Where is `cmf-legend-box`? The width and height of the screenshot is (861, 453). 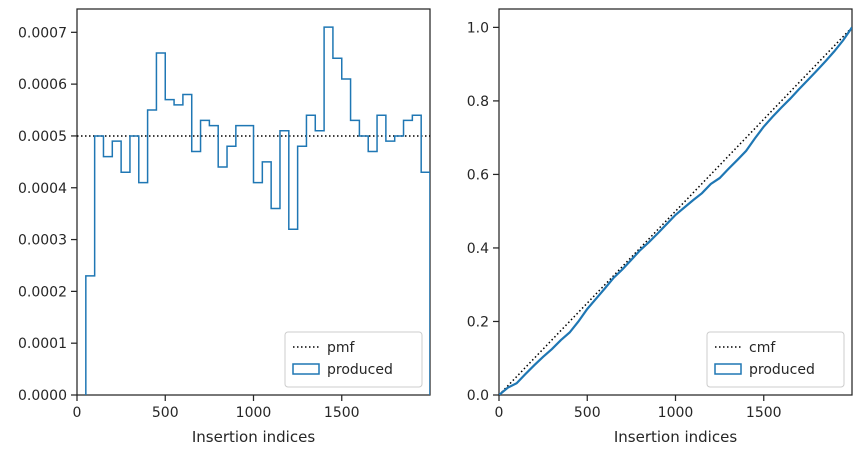
cmf-legend-box is located at coordinates (775, 359).